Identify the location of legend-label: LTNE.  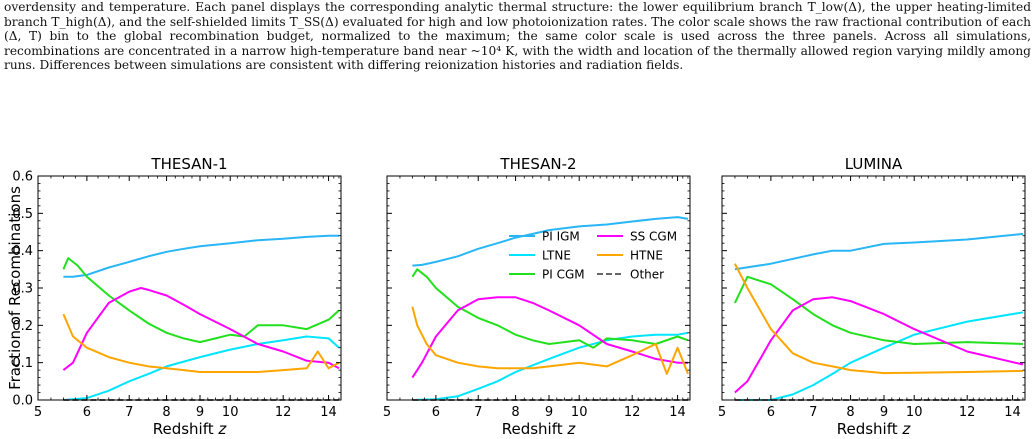
(556, 256).